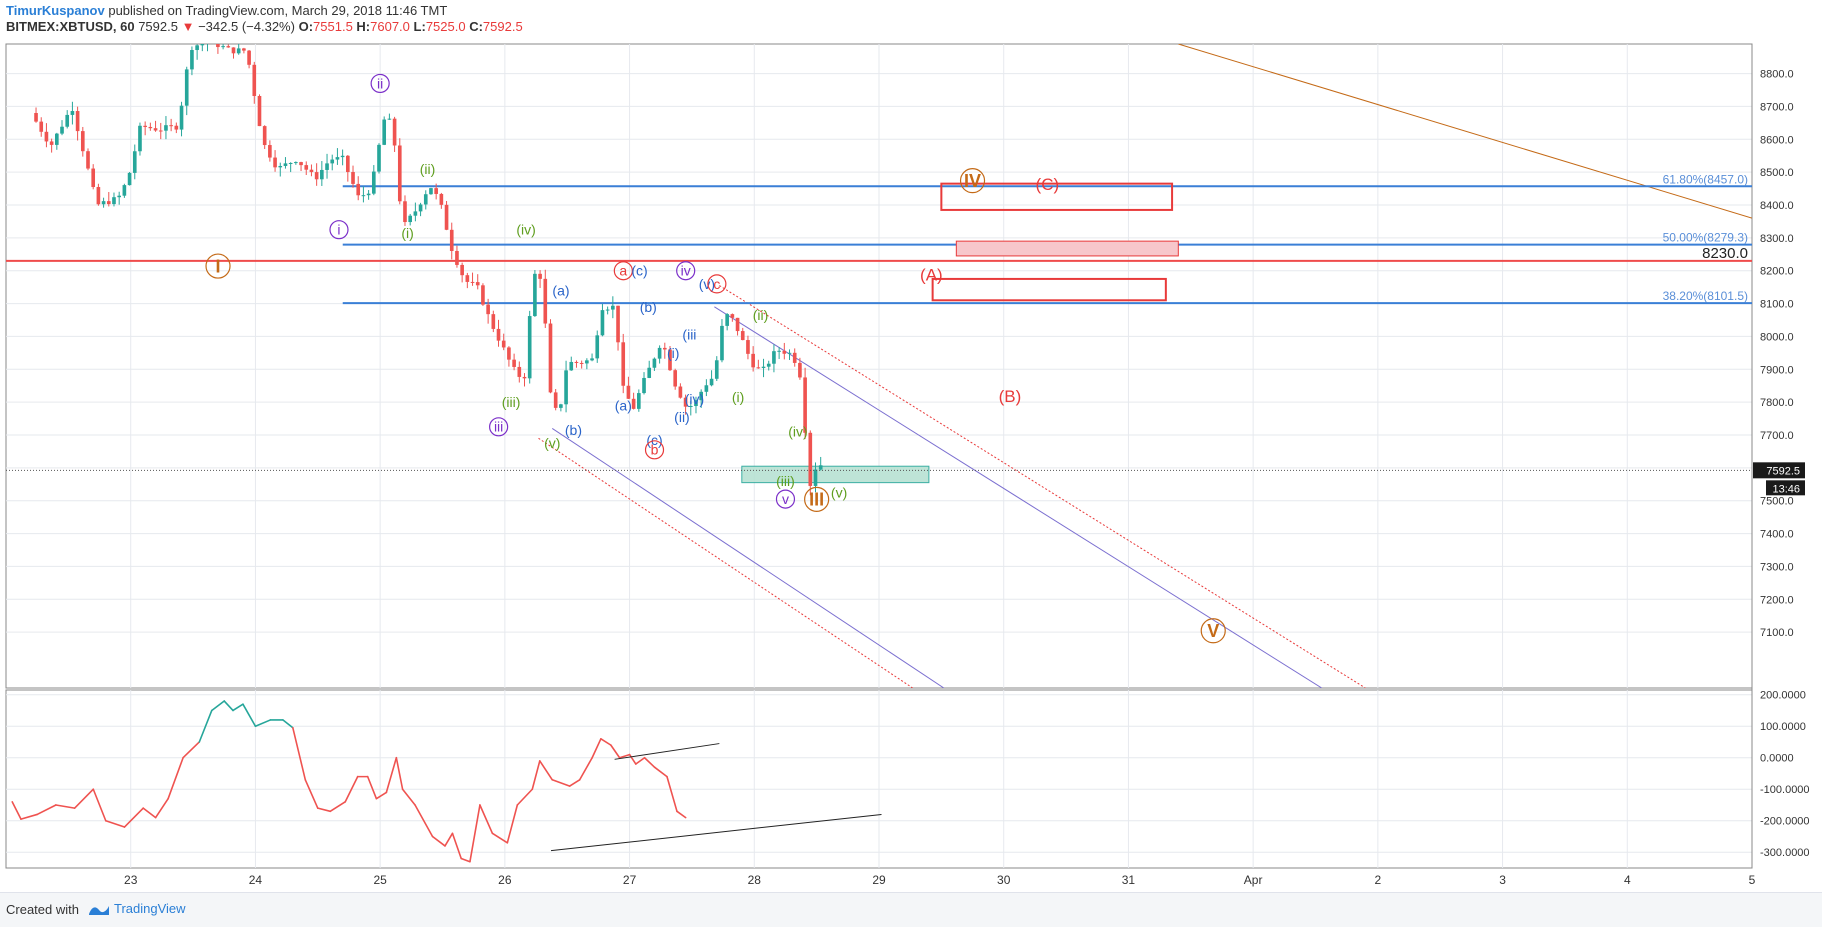 This screenshot has height=927, width=1822. I want to click on channel-upper-line, so click(1018, 497).